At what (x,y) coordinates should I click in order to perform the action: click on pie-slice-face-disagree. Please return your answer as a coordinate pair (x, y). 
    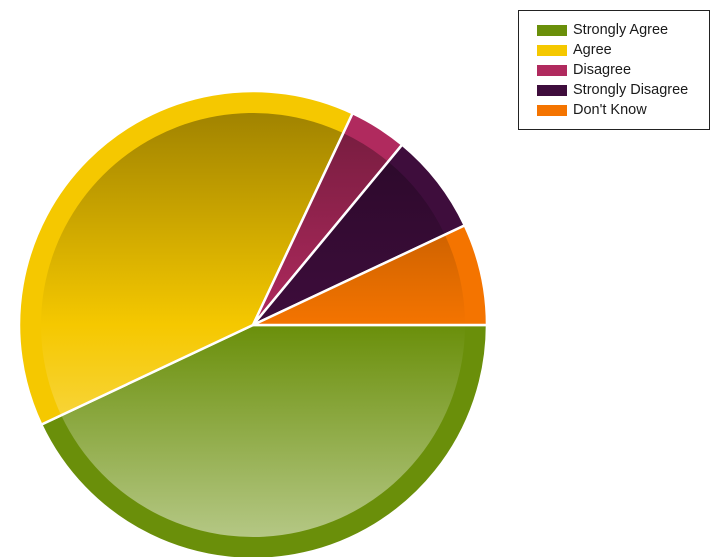
    Looking at the image, I should click on (321, 229).